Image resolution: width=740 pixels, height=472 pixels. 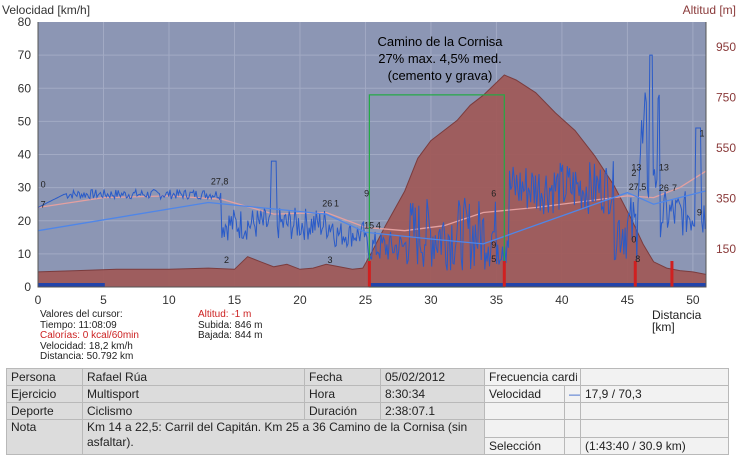 What do you see at coordinates (86, 346) in the screenshot?
I see `cursor-speed: Velocidad: 18,2 km/h` at bounding box center [86, 346].